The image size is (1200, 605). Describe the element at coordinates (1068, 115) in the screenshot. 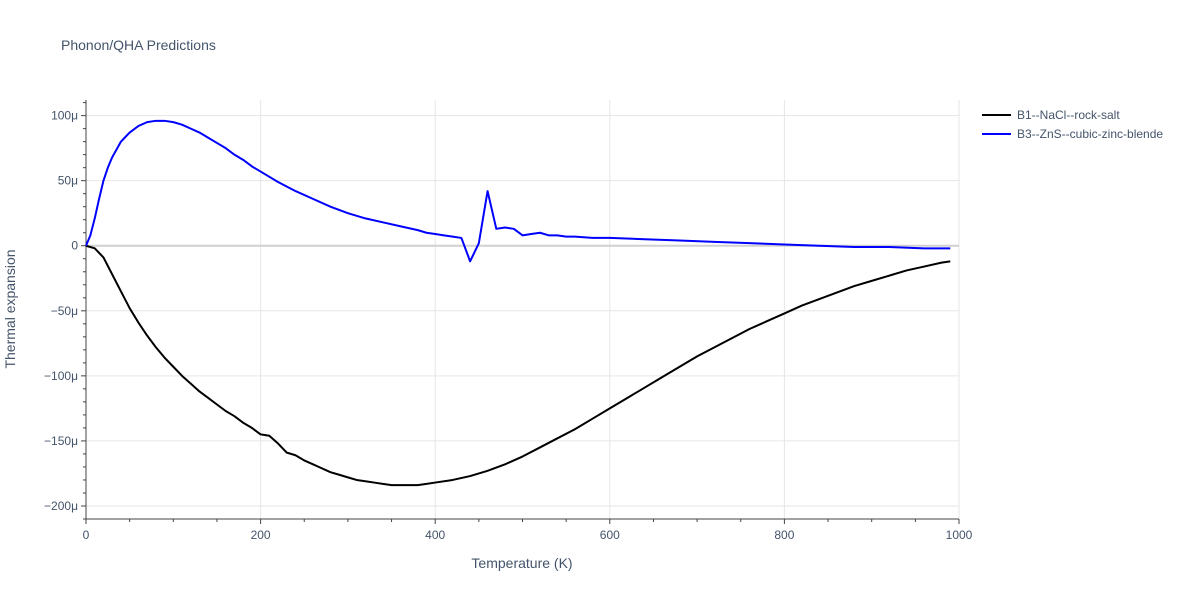

I see `legend-label: B1--NaCl--rock-salt` at that location.